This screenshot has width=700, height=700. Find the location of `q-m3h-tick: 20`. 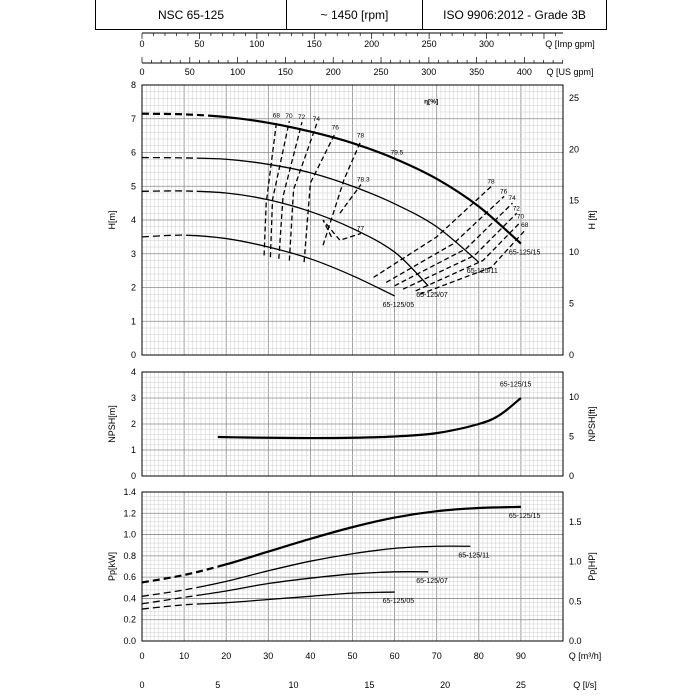

q-m3h-tick: 20 is located at coordinates (226, 656).